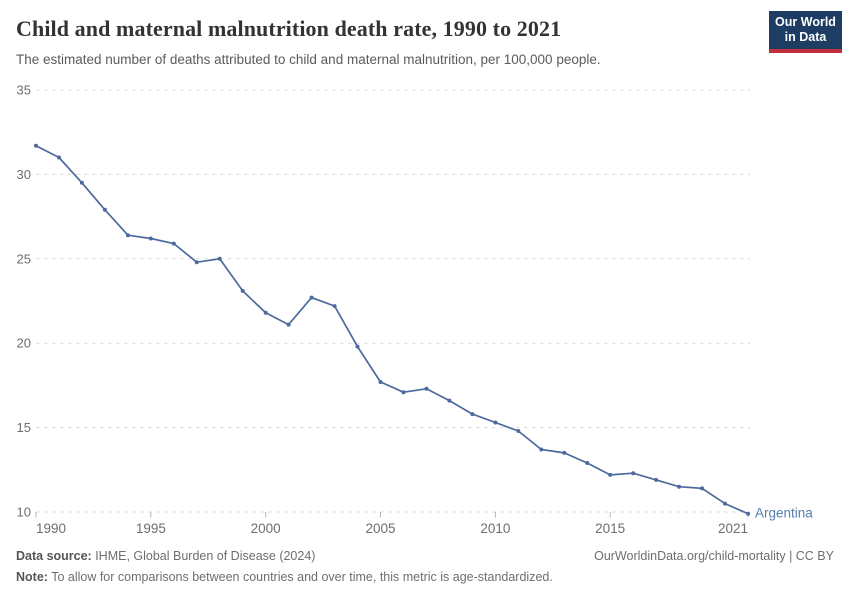 The height and width of the screenshot is (600, 850). Describe the element at coordinates (32, 576) in the screenshot. I see `note-label: Note:` at that location.